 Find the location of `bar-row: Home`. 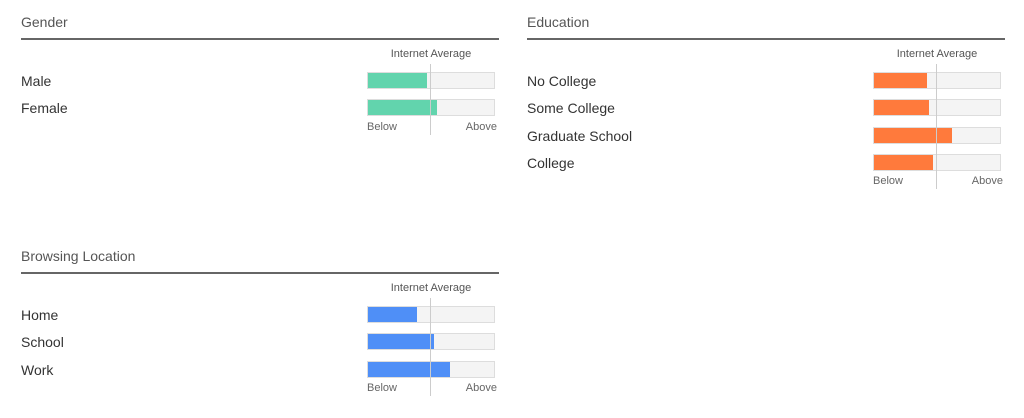

bar-row: Home is located at coordinates (260, 317).